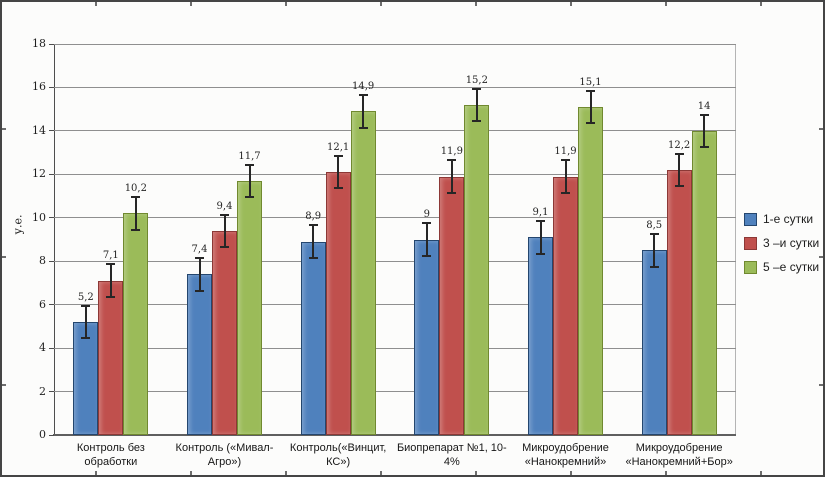  I want to click on frame-tick-marks-top, so click(412, 4).